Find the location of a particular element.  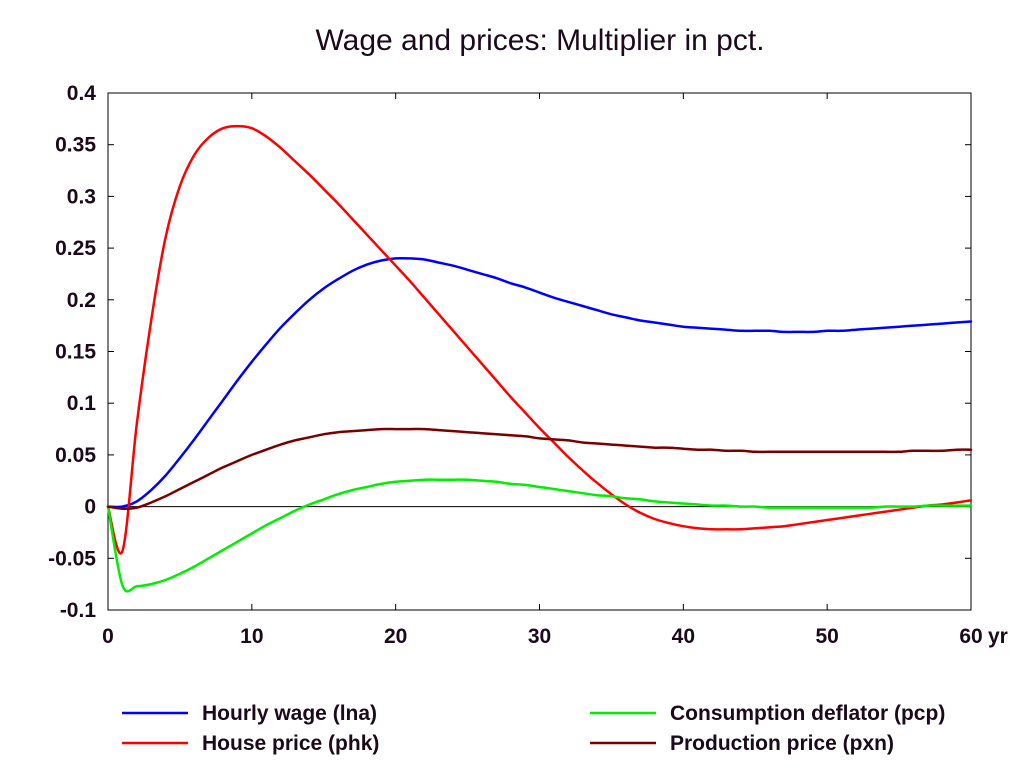

production-price-line is located at coordinates (539, 468).